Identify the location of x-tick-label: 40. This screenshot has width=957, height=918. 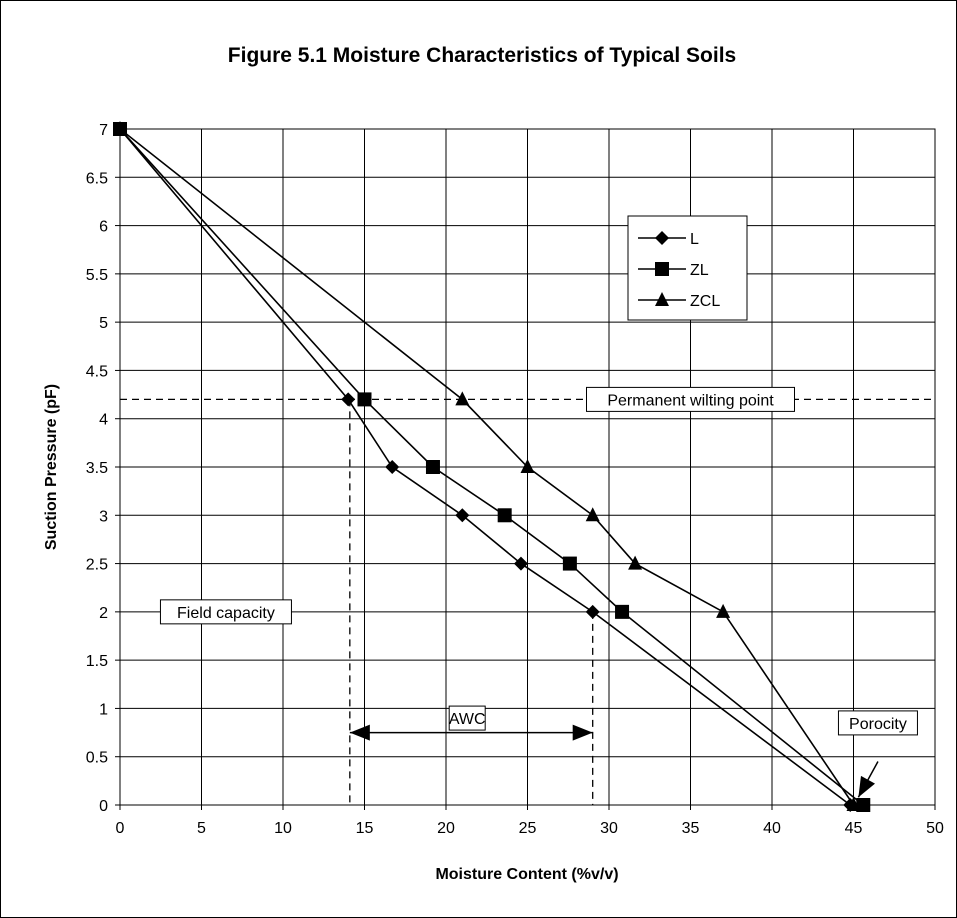
(772, 828).